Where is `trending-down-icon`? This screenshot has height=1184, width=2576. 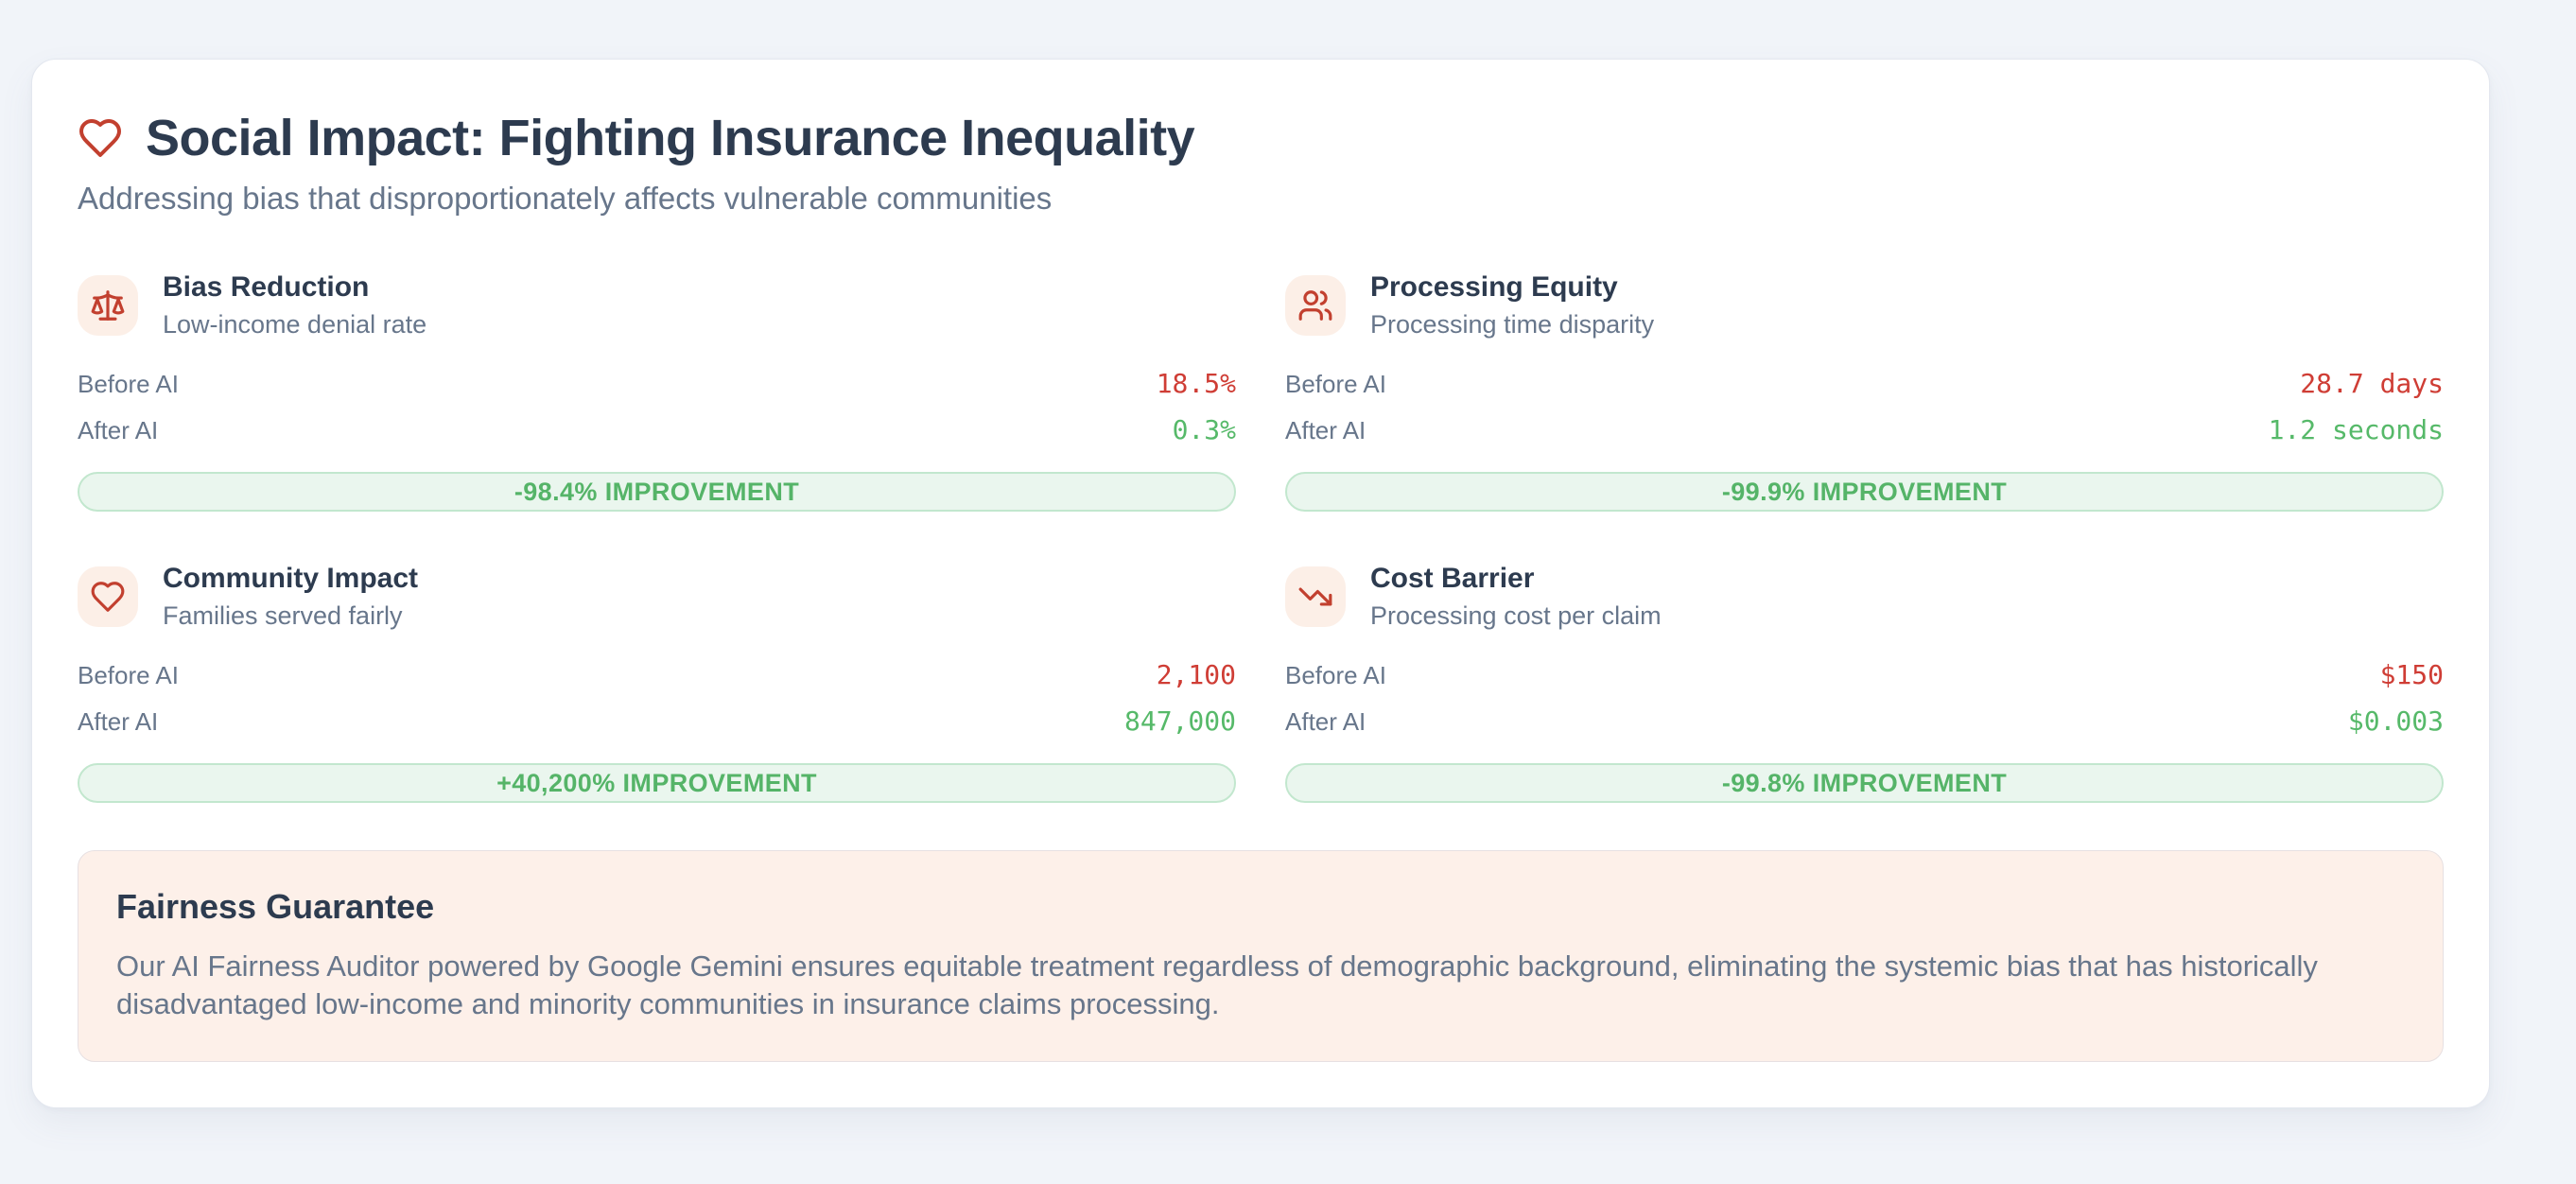
trending-down-icon is located at coordinates (1315, 596).